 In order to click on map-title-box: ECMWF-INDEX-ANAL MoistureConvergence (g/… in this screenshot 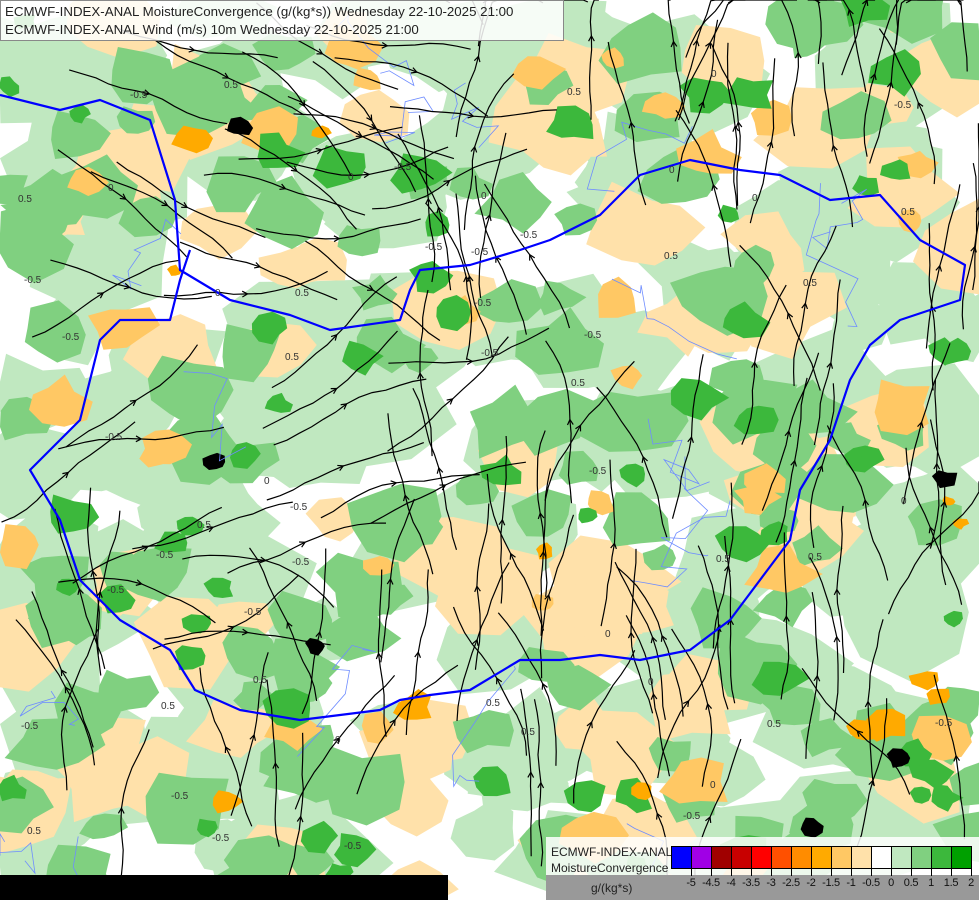, I will do `click(282, 20)`.